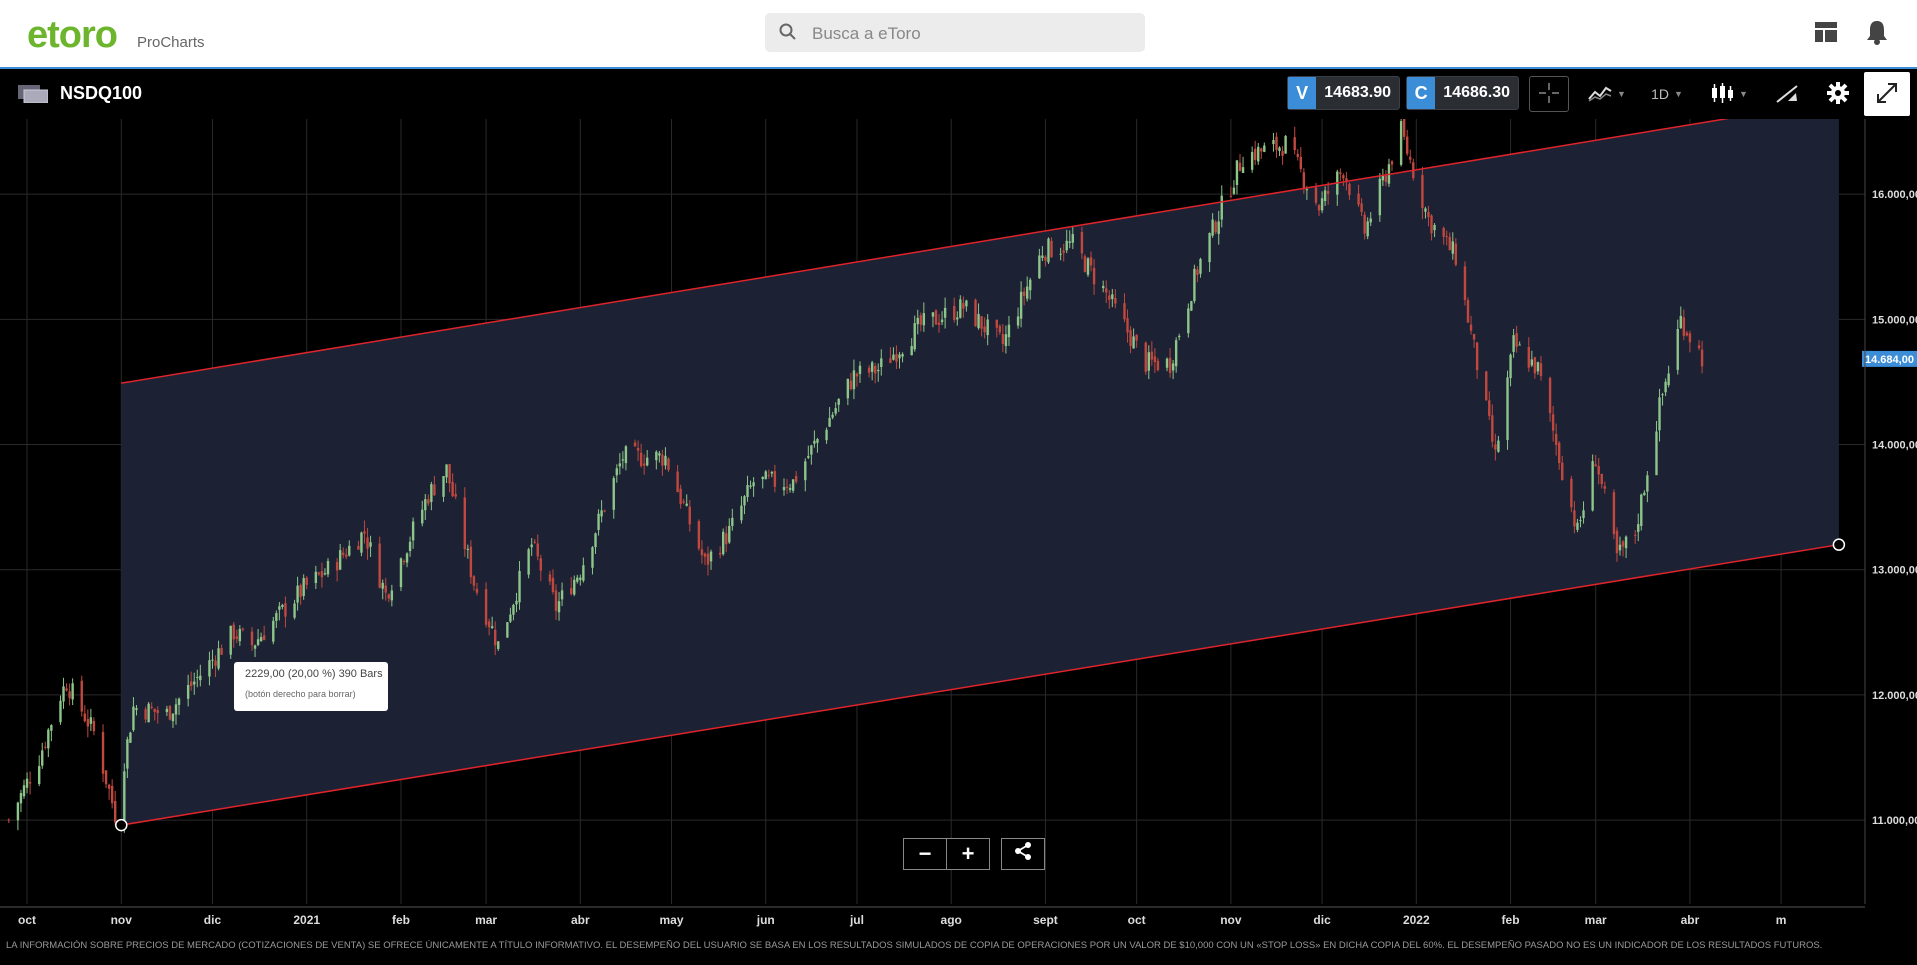 This screenshot has width=1917, height=965. What do you see at coordinates (1667, 94) in the screenshot?
I see `timeframe-selector: 1D ▼` at bounding box center [1667, 94].